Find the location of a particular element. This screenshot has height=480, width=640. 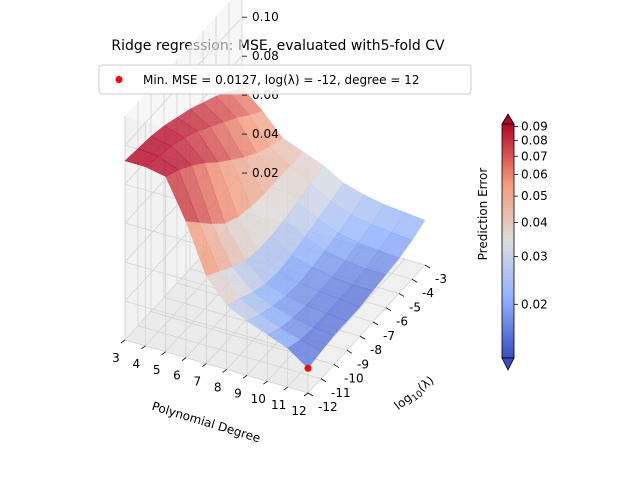

colorbar-tick-label: 0.06 is located at coordinates (534, 175).